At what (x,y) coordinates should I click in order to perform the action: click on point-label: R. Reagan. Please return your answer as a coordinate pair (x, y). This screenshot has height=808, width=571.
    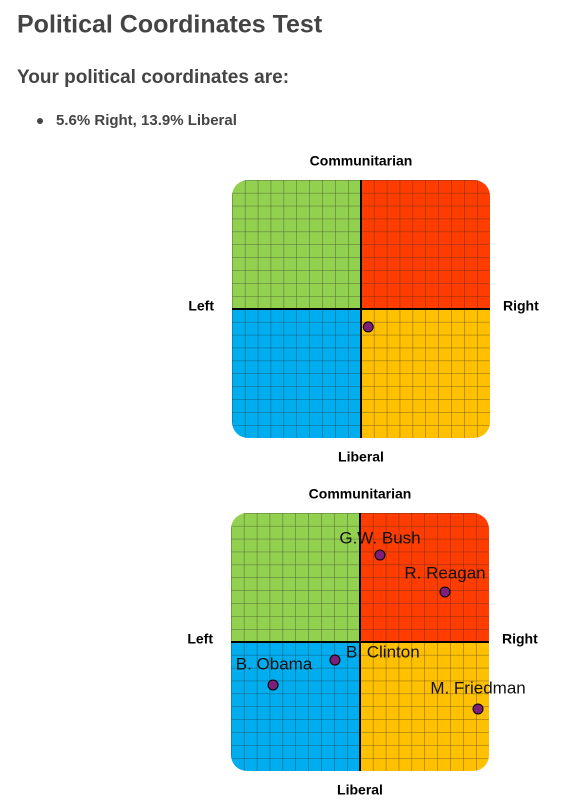
    Looking at the image, I should click on (444, 572).